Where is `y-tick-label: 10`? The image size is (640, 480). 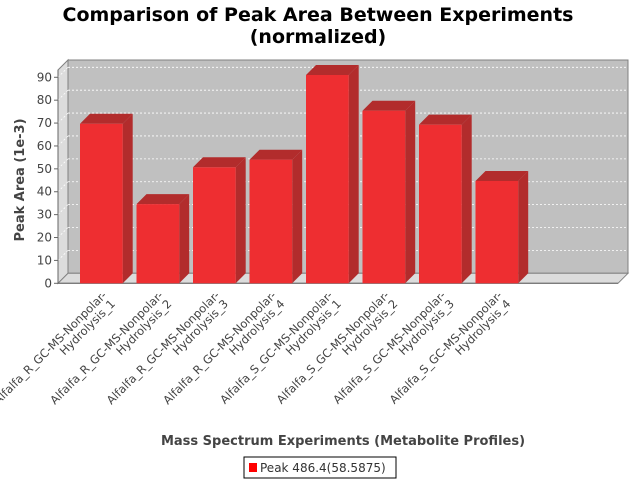 y-tick-label: 10 is located at coordinates (44, 260).